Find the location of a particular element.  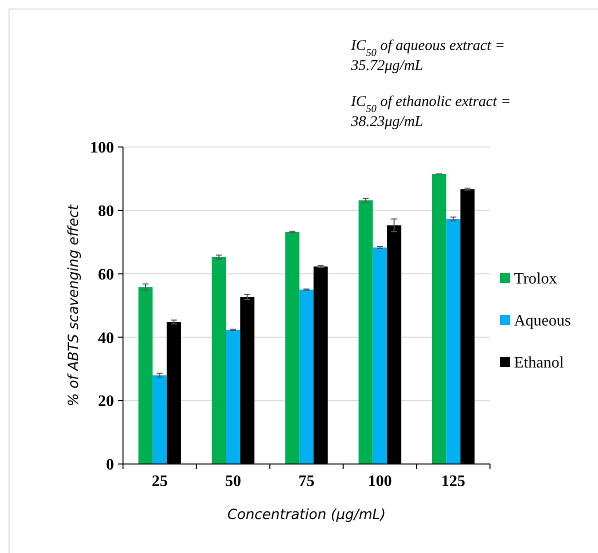

legend-label: Trolox is located at coordinates (535, 279).